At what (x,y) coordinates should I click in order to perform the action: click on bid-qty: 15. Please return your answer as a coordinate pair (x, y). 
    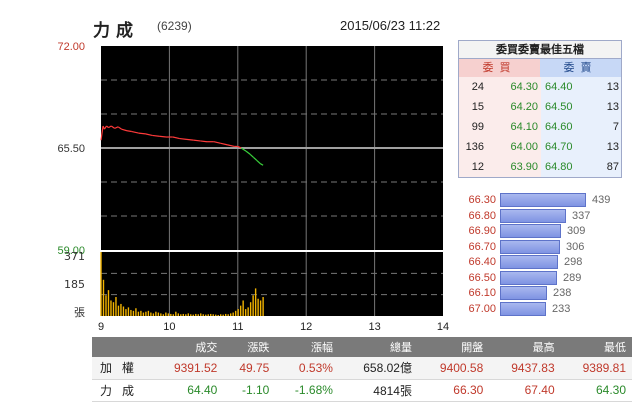
    Looking at the image, I should click on (473, 107).